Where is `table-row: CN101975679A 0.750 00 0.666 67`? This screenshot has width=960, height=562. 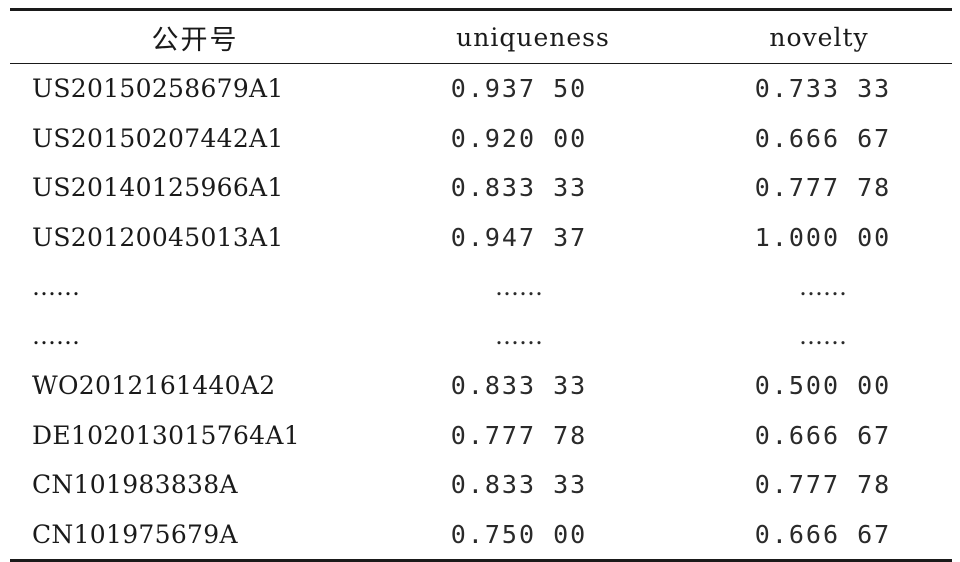 table-row: CN101975679A 0.750 00 0.666 67 is located at coordinates (481, 535).